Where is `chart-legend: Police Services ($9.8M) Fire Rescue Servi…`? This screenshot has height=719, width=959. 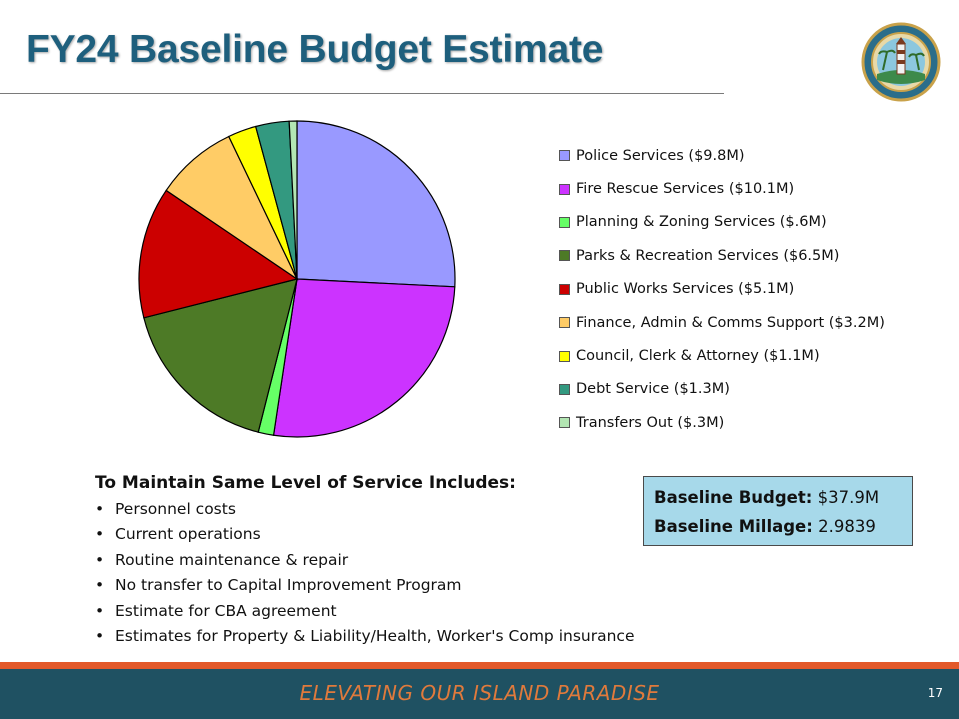
chart-legend: Police Services ($9.8M) Fire Rescue Servi… is located at coordinates (722, 289).